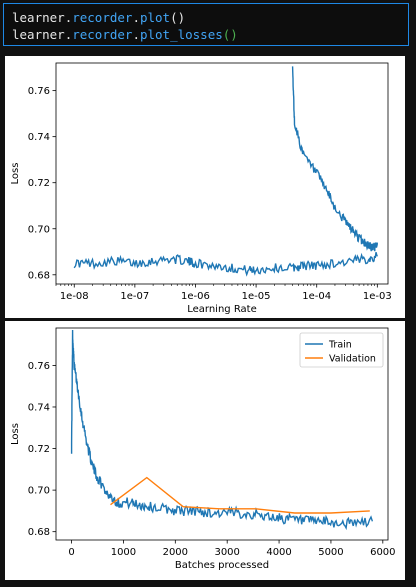 Image resolution: width=416 pixels, height=587 pixels. What do you see at coordinates (71, 552) in the screenshot?
I see `x-tick-label: 0` at bounding box center [71, 552].